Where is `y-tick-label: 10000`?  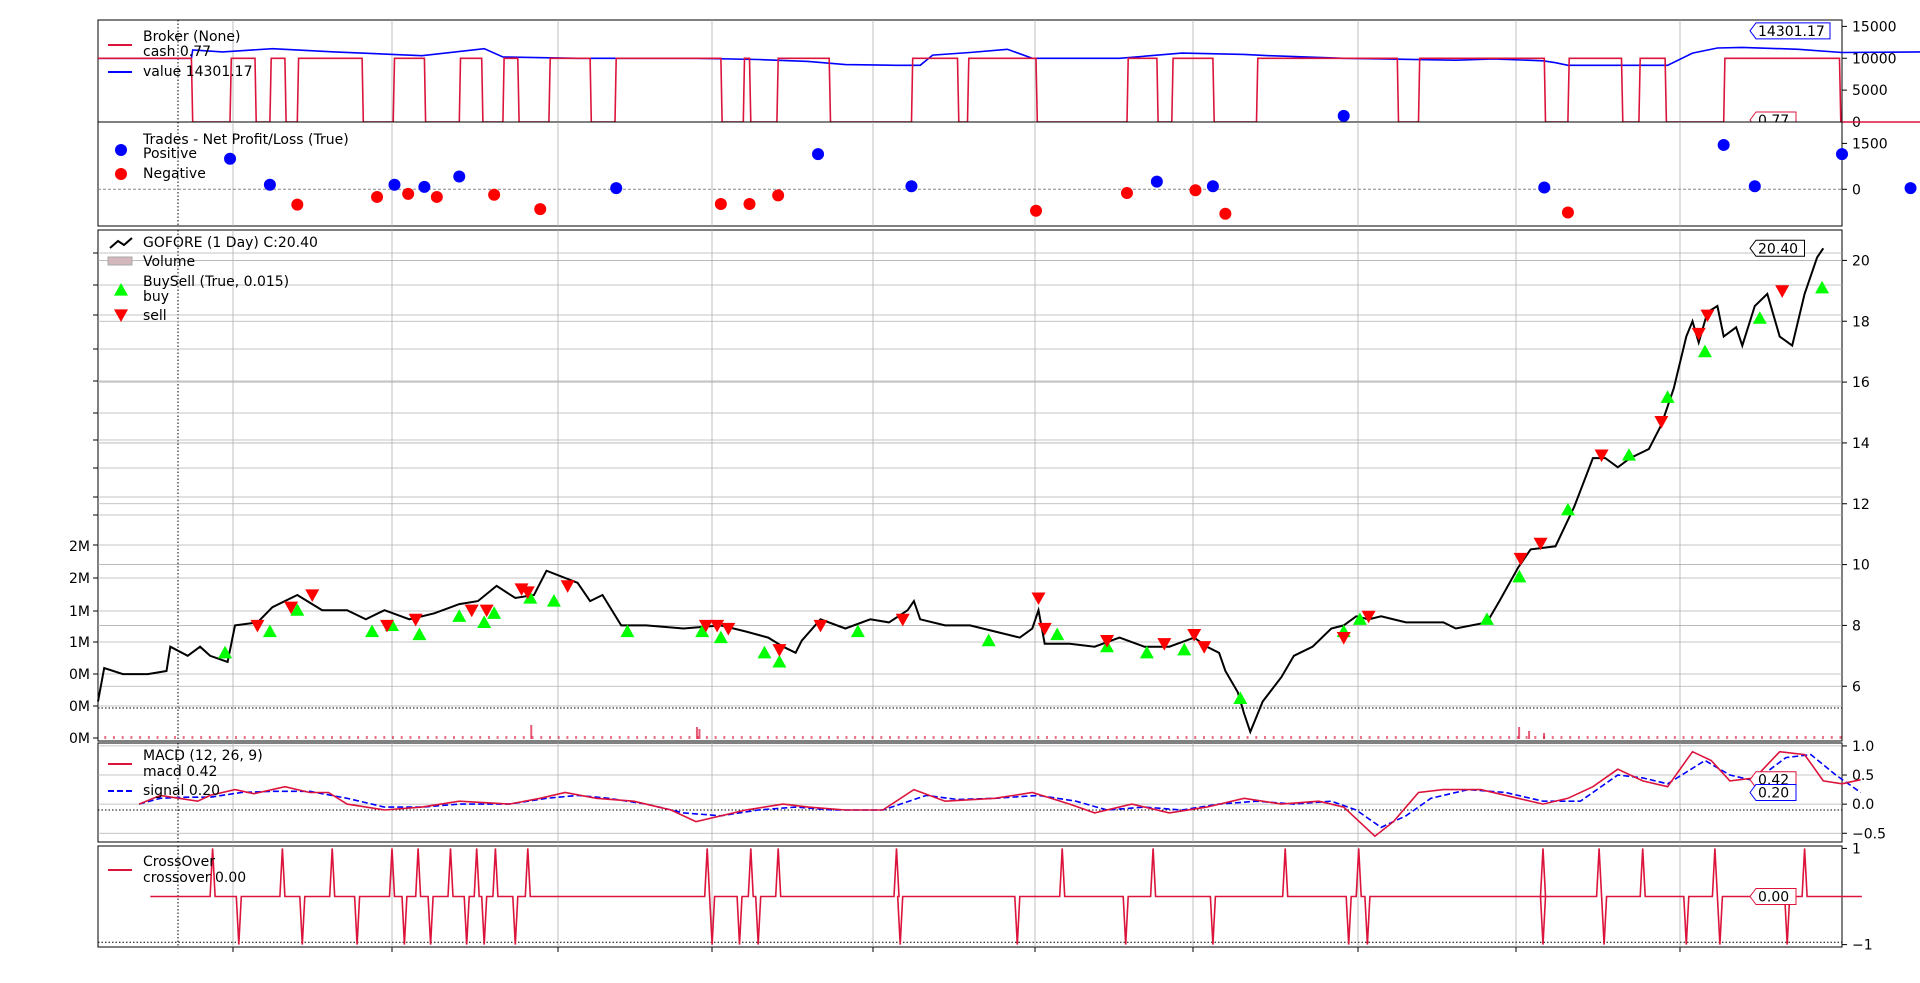 y-tick-label: 10000 is located at coordinates (1874, 59).